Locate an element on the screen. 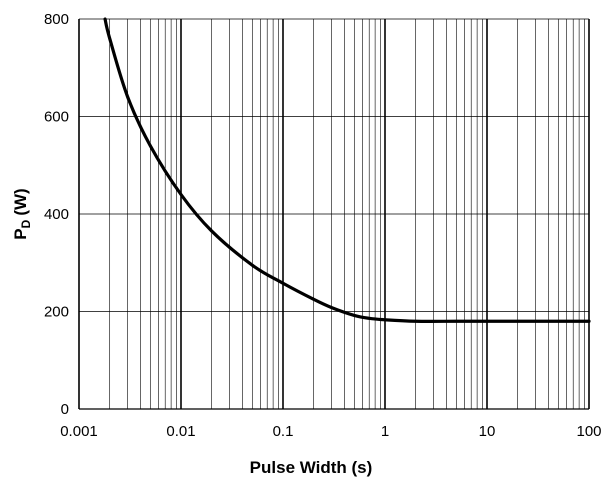  y-axis-title-main: P is located at coordinates (20, 233).